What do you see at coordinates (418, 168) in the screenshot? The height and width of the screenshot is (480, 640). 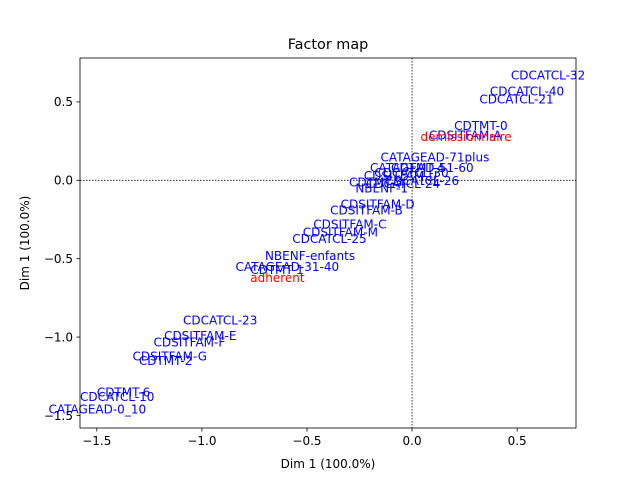 I see `point-label: CDTMT-4` at bounding box center [418, 168].